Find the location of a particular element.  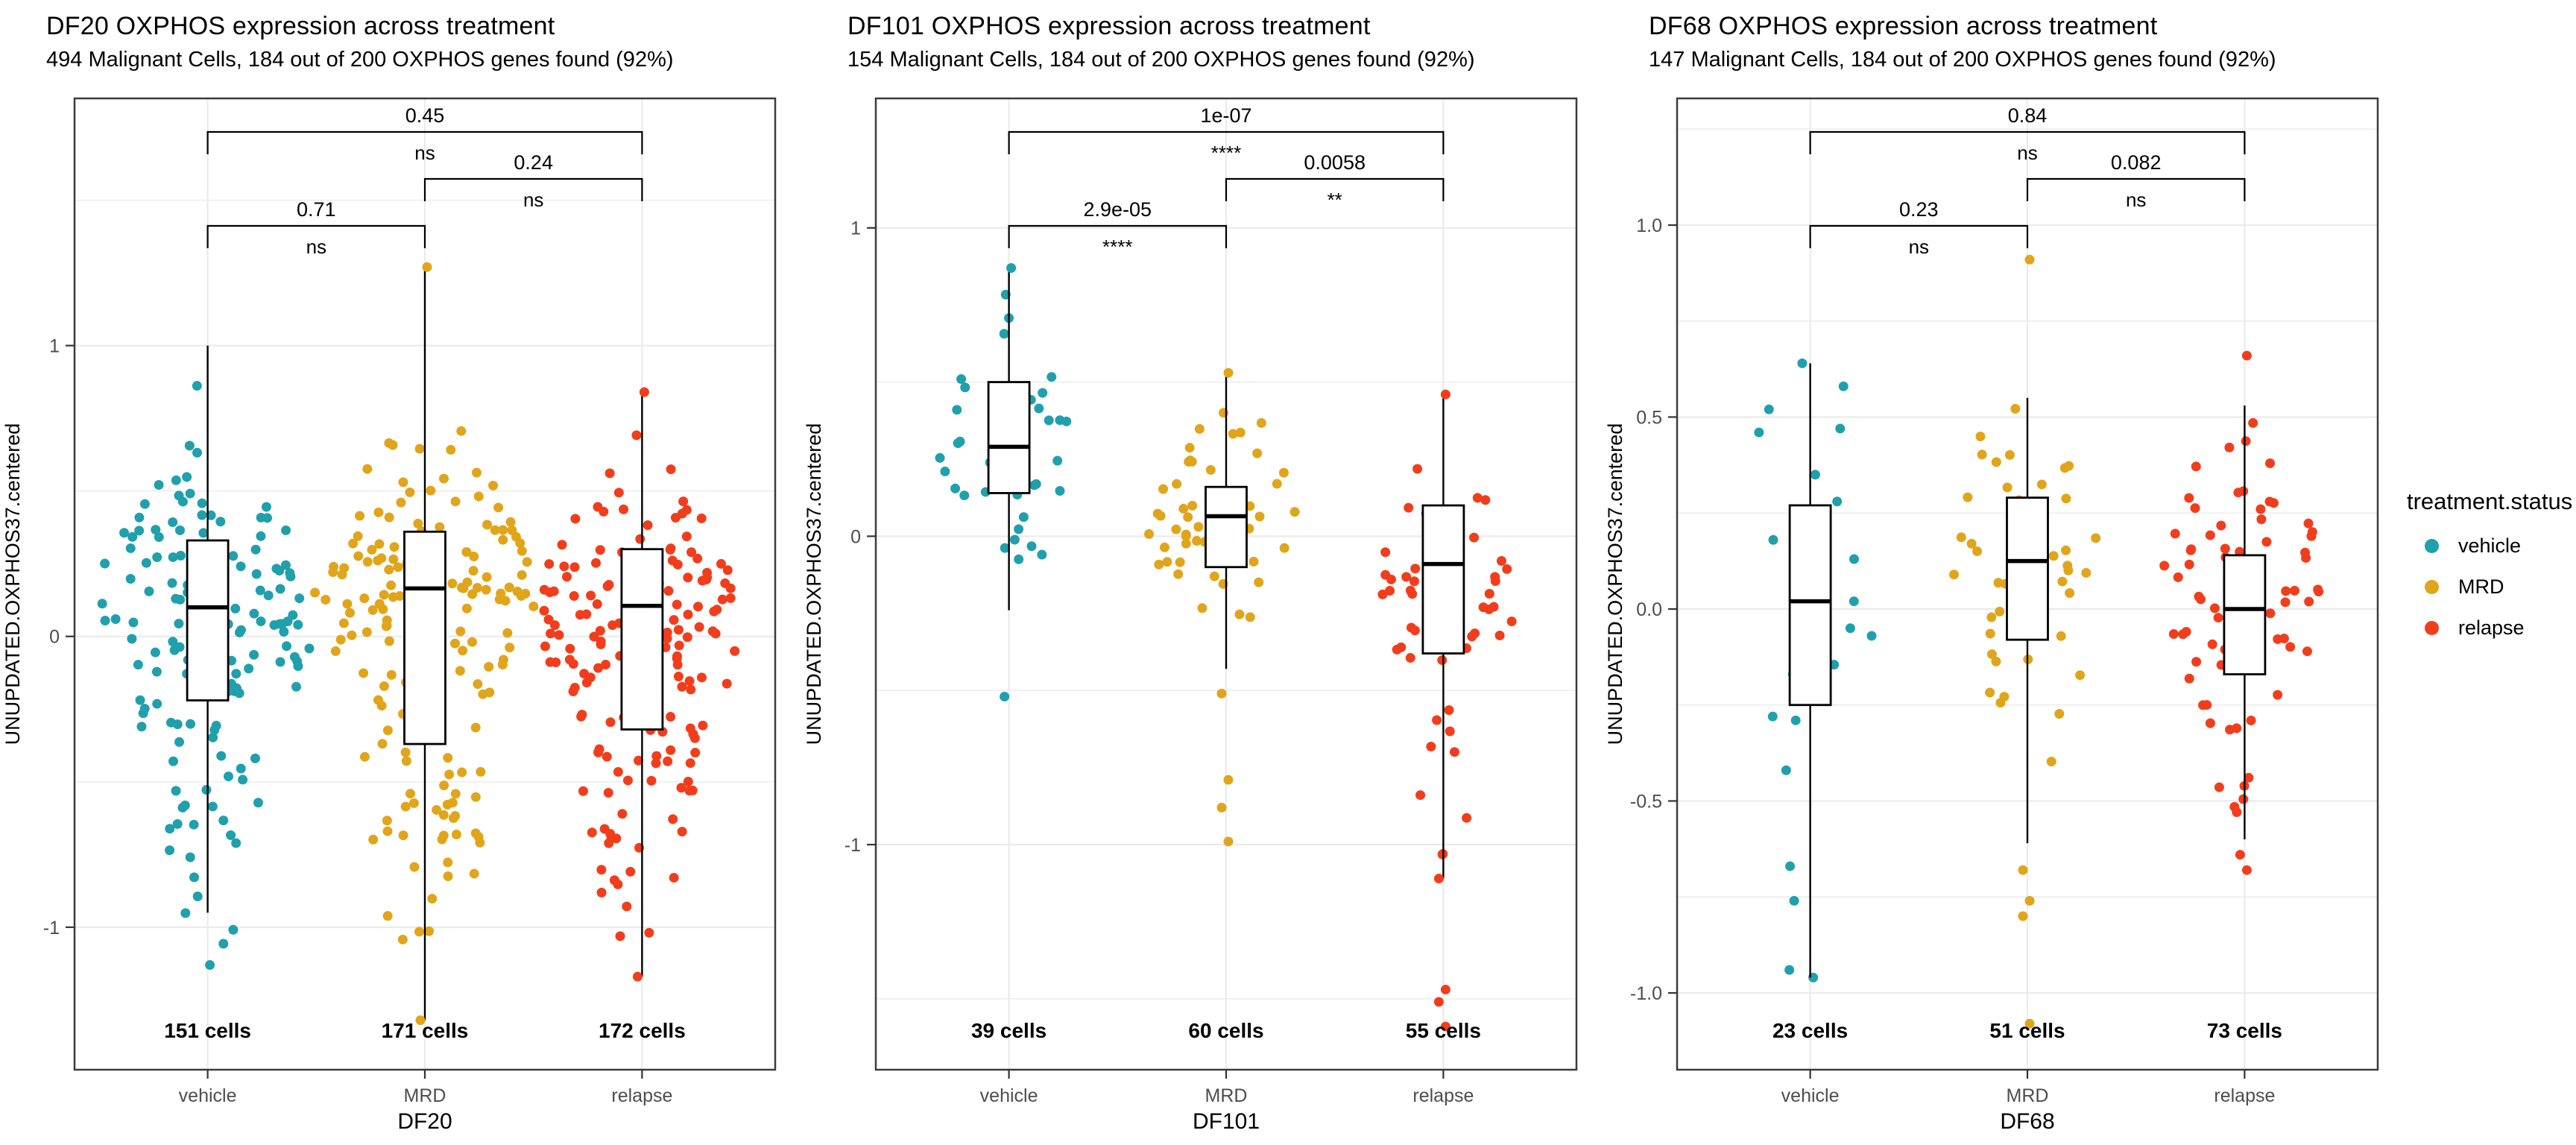

x-axis-title: DF101 is located at coordinates (1226, 1121).